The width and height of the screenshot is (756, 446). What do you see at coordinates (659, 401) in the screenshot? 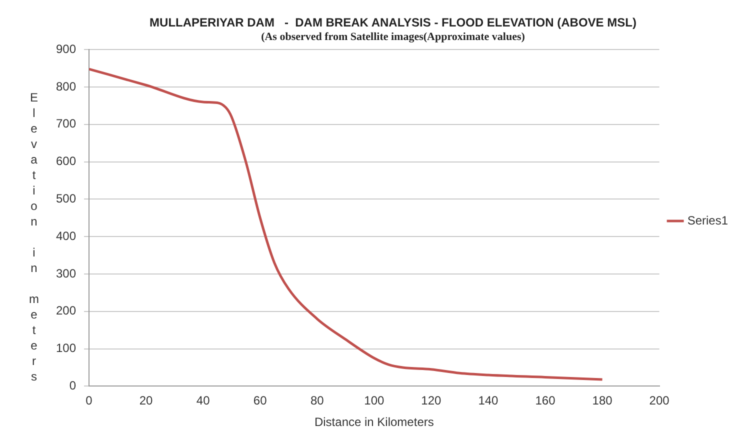
I see `x-tick-label: 200` at bounding box center [659, 401].